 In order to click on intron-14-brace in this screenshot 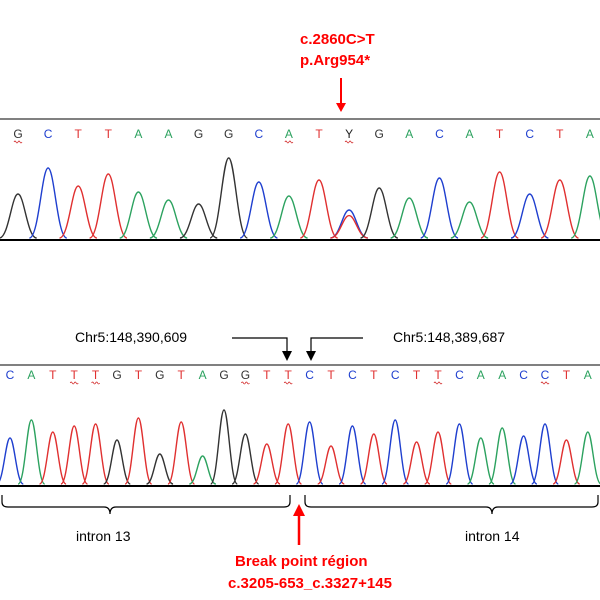, I will do `click(451, 505)`.